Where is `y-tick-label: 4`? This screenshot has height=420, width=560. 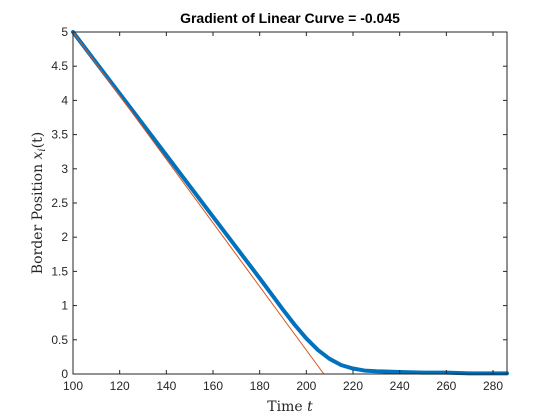
y-tick-label: 4 is located at coordinates (64, 100).